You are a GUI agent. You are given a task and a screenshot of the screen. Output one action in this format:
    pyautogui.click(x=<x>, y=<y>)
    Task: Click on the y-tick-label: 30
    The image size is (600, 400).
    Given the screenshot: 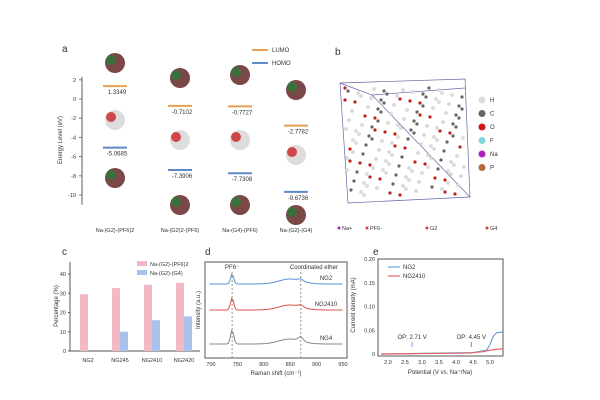 What is the action you would take?
    pyautogui.click(x=63, y=294)
    